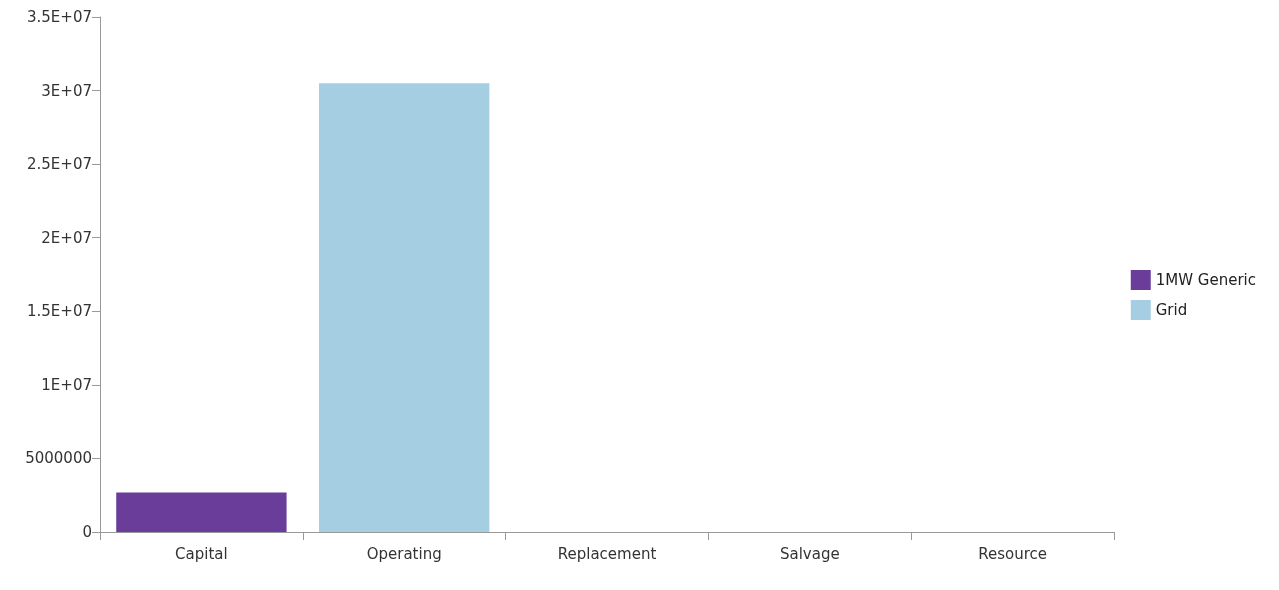 The image size is (1279, 590). What do you see at coordinates (66, 384) in the screenshot?
I see `y-tick-label: 1E+07` at bounding box center [66, 384].